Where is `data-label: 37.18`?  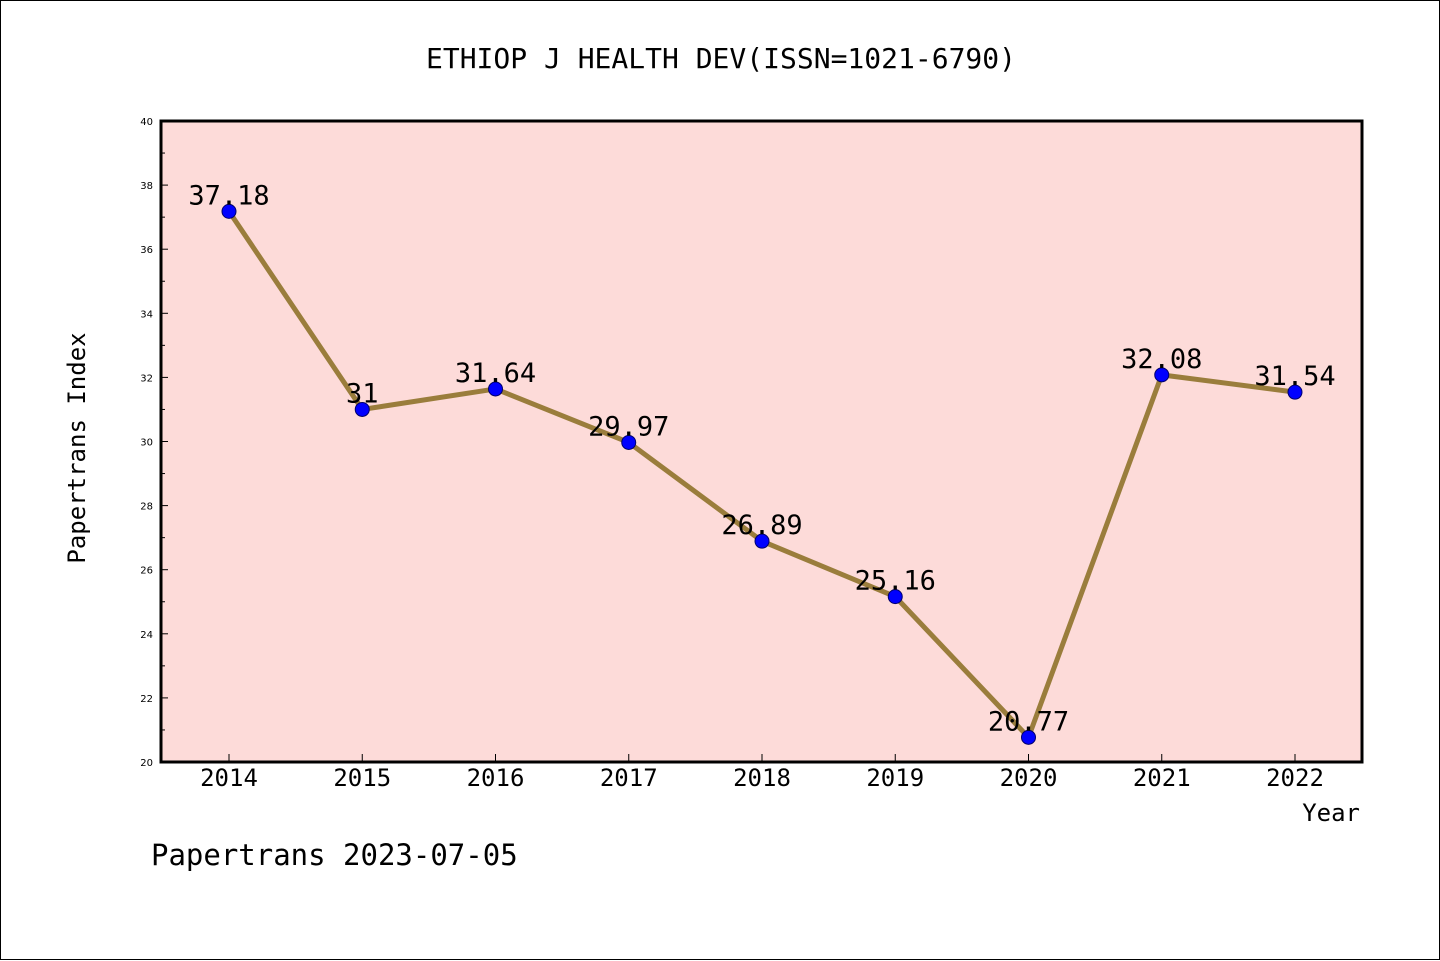
data-label: 37.18 is located at coordinates (228, 195).